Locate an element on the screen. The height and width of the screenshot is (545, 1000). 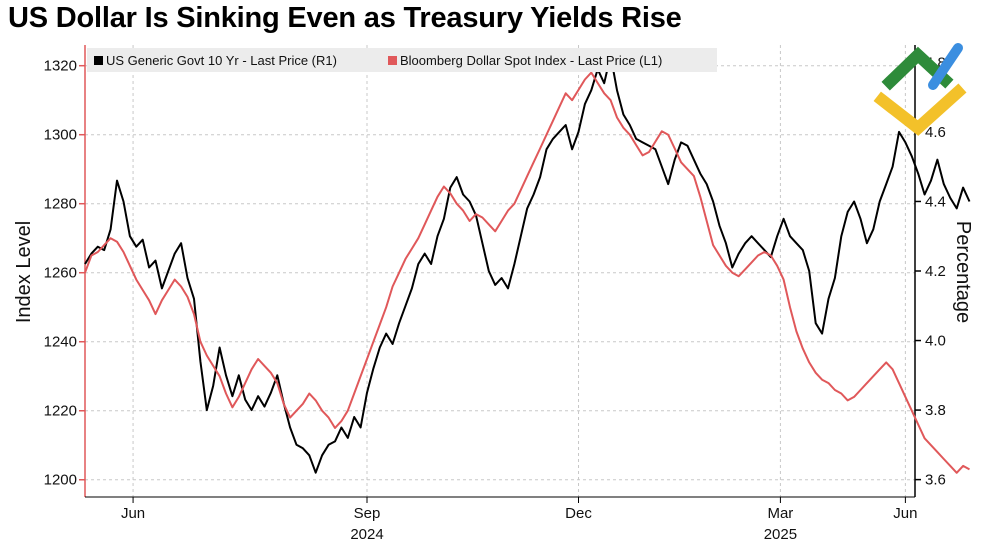
y-left-tick-label: 1320 is located at coordinates (60, 66).